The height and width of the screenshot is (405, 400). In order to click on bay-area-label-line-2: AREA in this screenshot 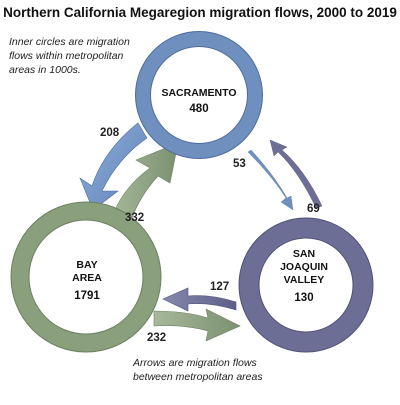, I will do `click(87, 278)`.